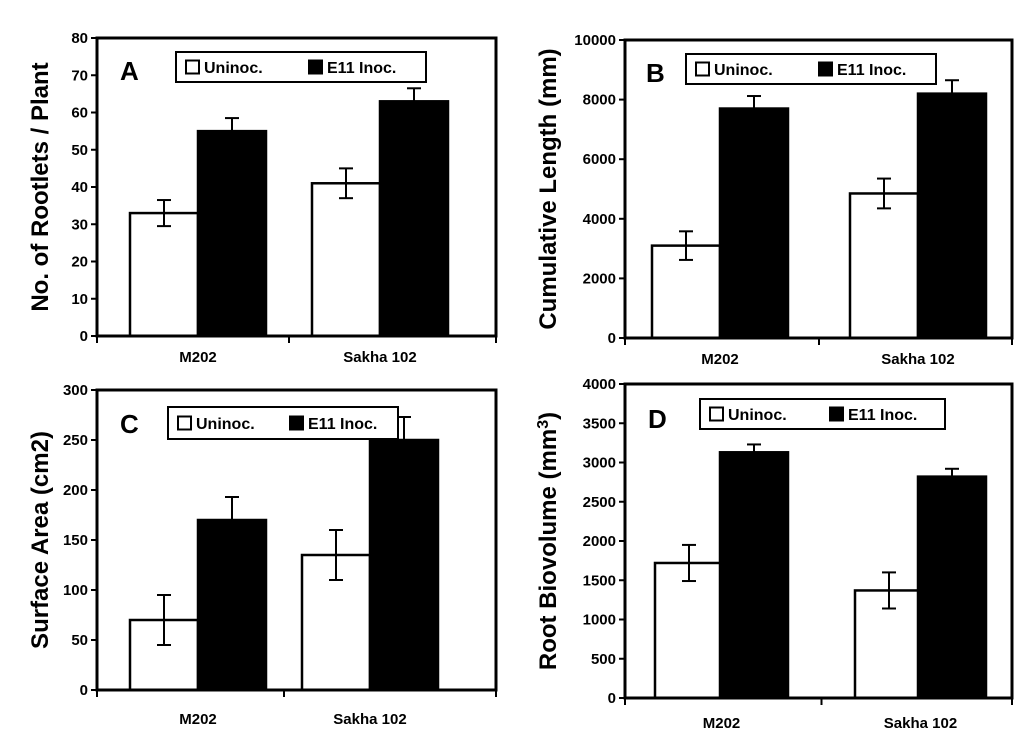  I want to click on y-axis-label-text: Root Biovolume (mm, so click(548, 549).